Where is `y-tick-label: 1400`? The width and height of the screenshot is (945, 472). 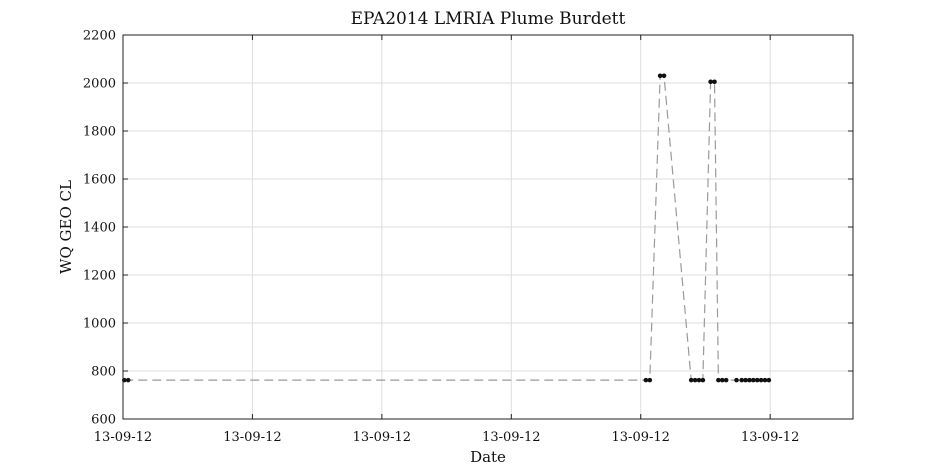
y-tick-label: 1400 is located at coordinates (99, 228).